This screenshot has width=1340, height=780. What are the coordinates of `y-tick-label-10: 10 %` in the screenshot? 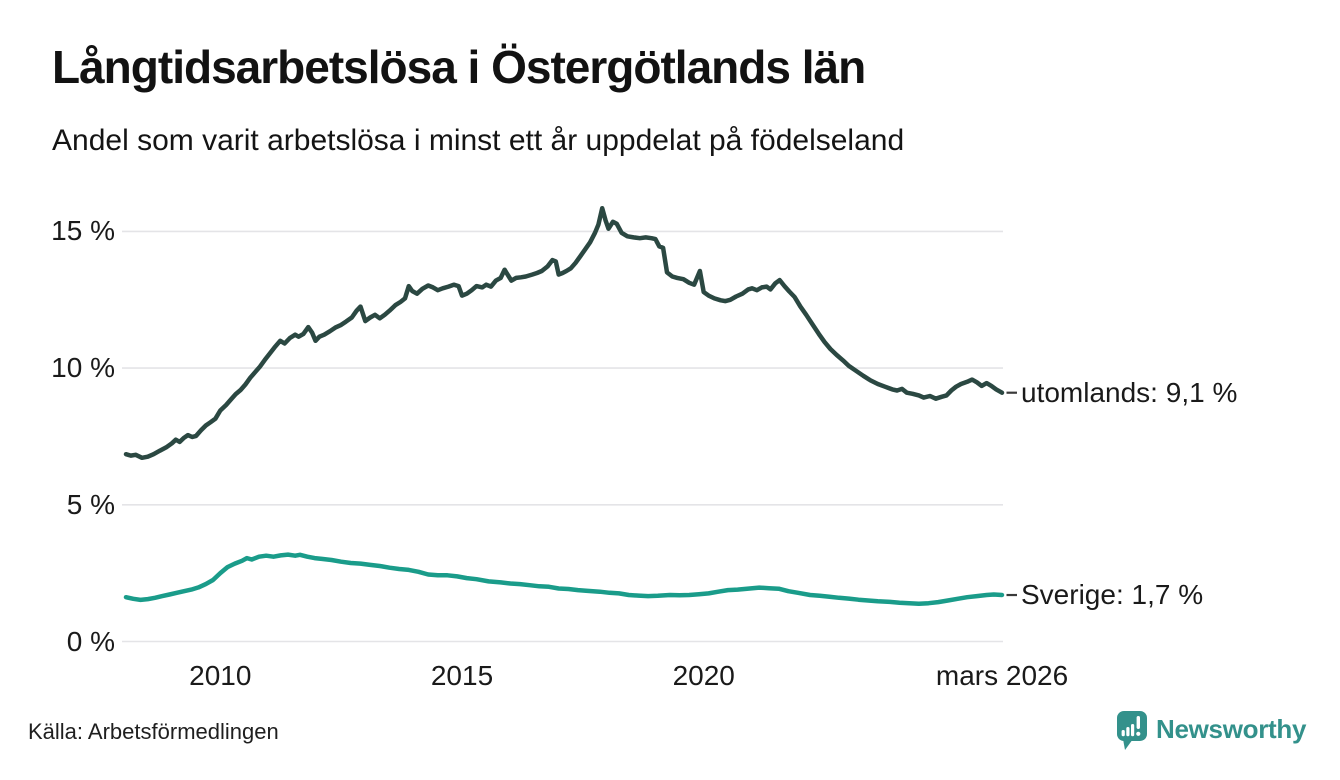 It's located at (83, 368).